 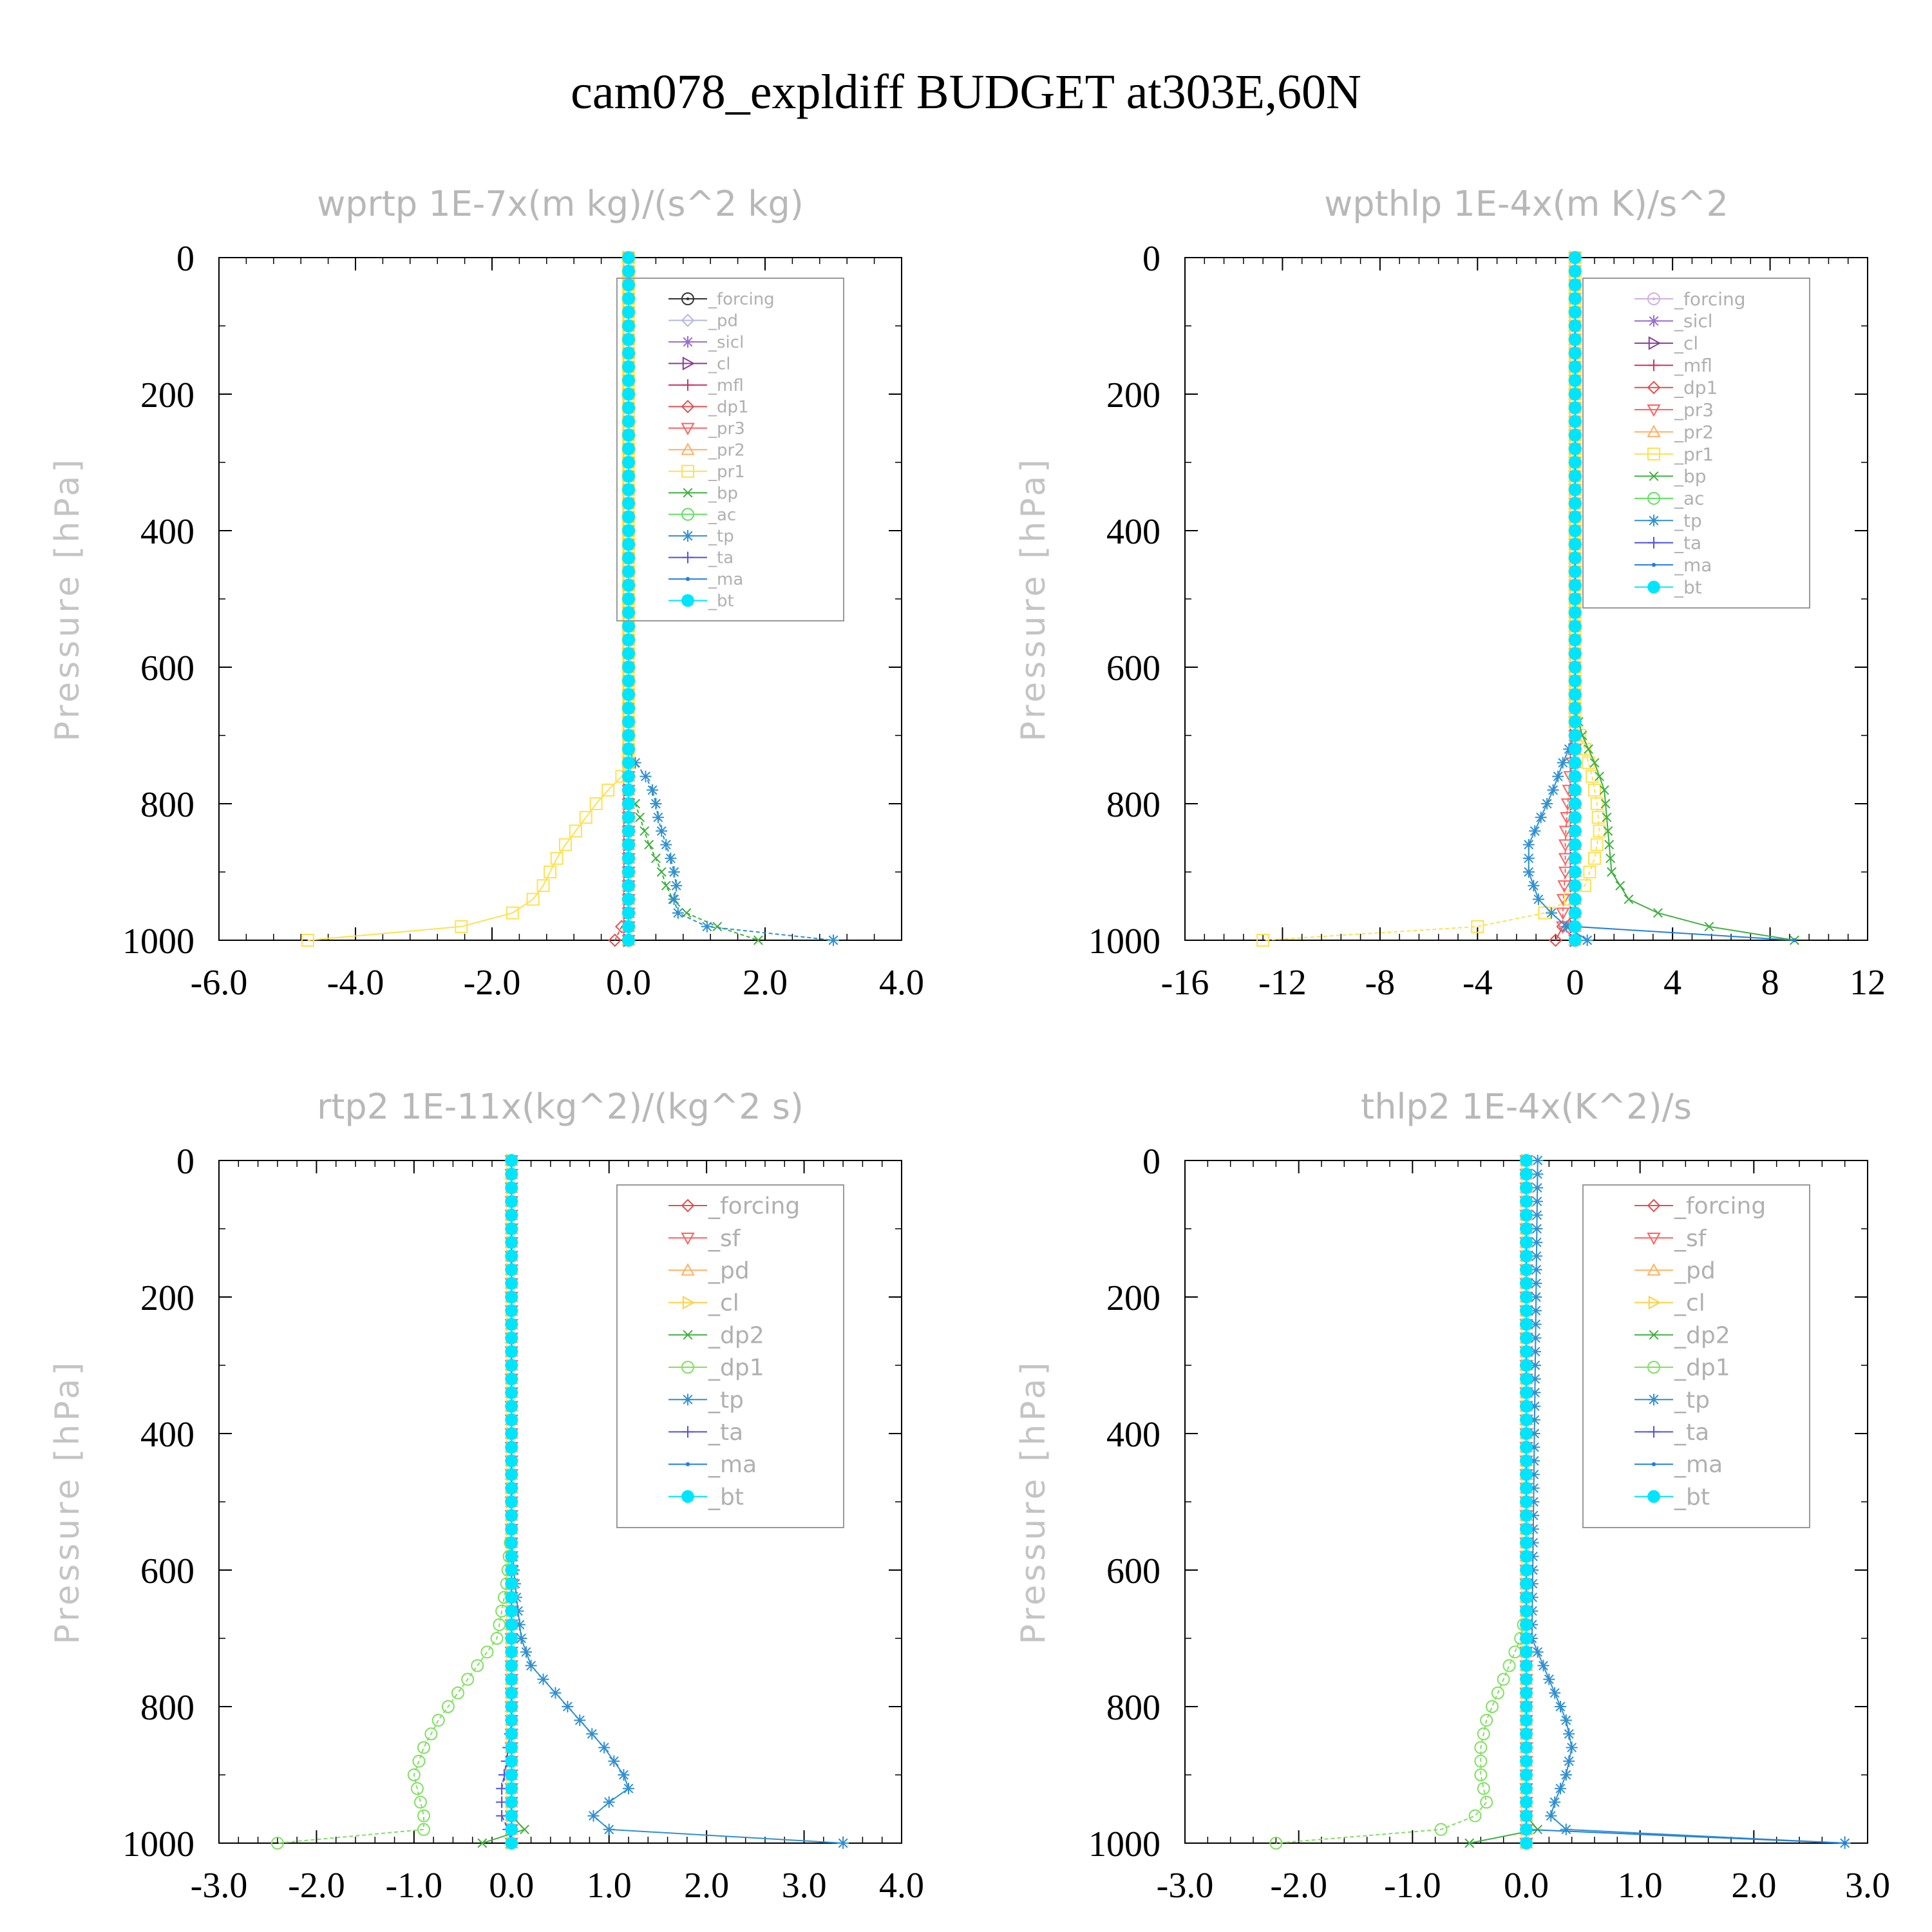 I want to click on x-tick-label: 12, so click(x=1868, y=983).